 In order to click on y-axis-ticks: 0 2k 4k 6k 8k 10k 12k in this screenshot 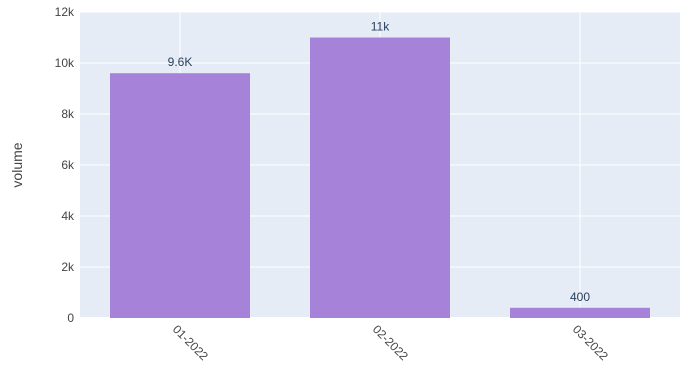, I will do `click(65, 165)`.